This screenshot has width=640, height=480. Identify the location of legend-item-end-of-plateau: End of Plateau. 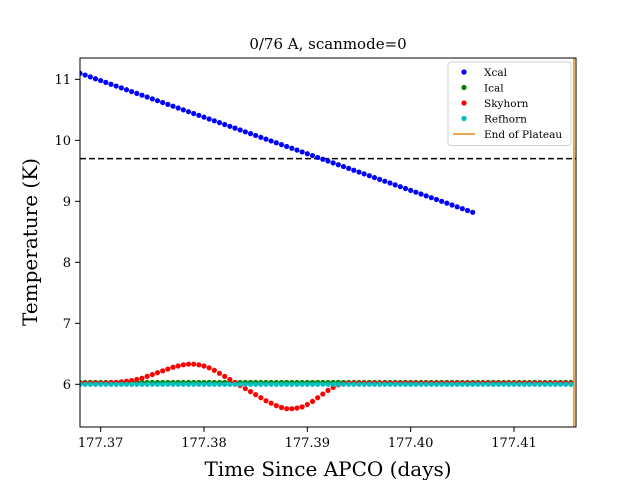
(507, 135).